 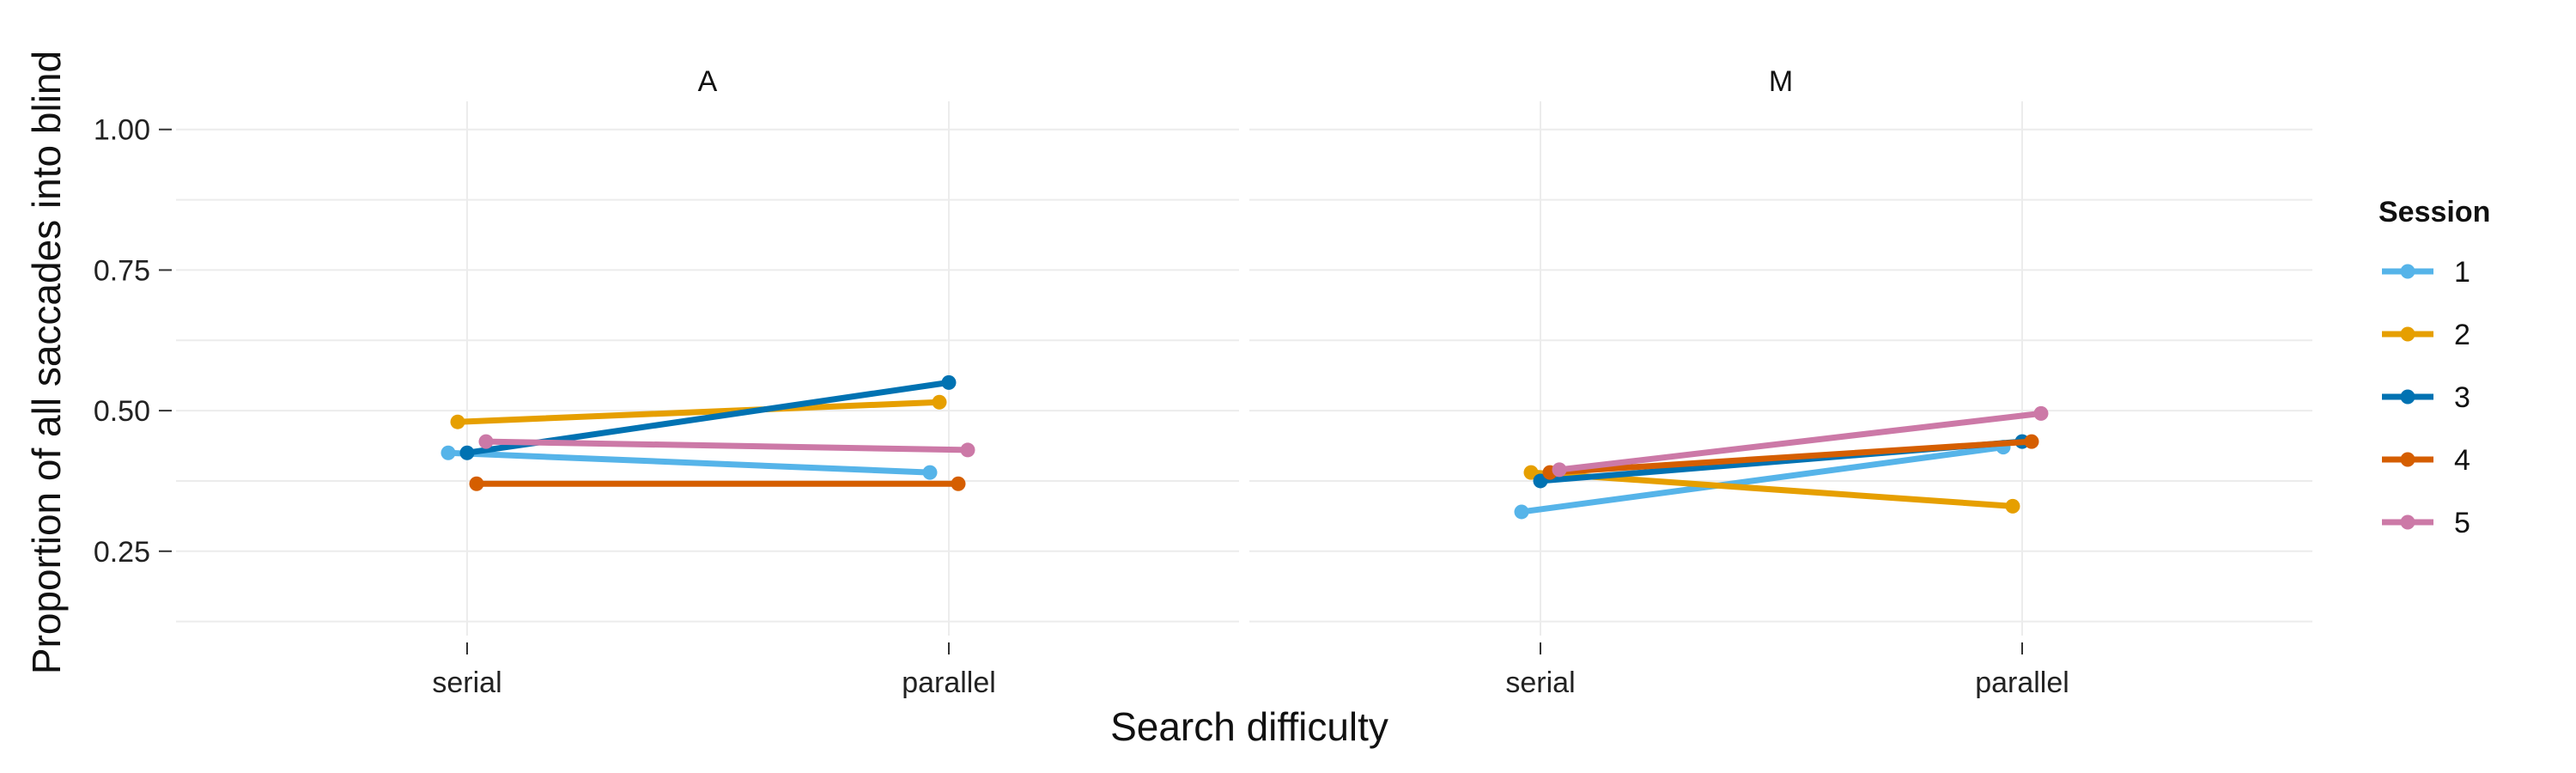 I want to click on y-axis-title: Proportion of all saccades into blind, so click(x=46, y=362).